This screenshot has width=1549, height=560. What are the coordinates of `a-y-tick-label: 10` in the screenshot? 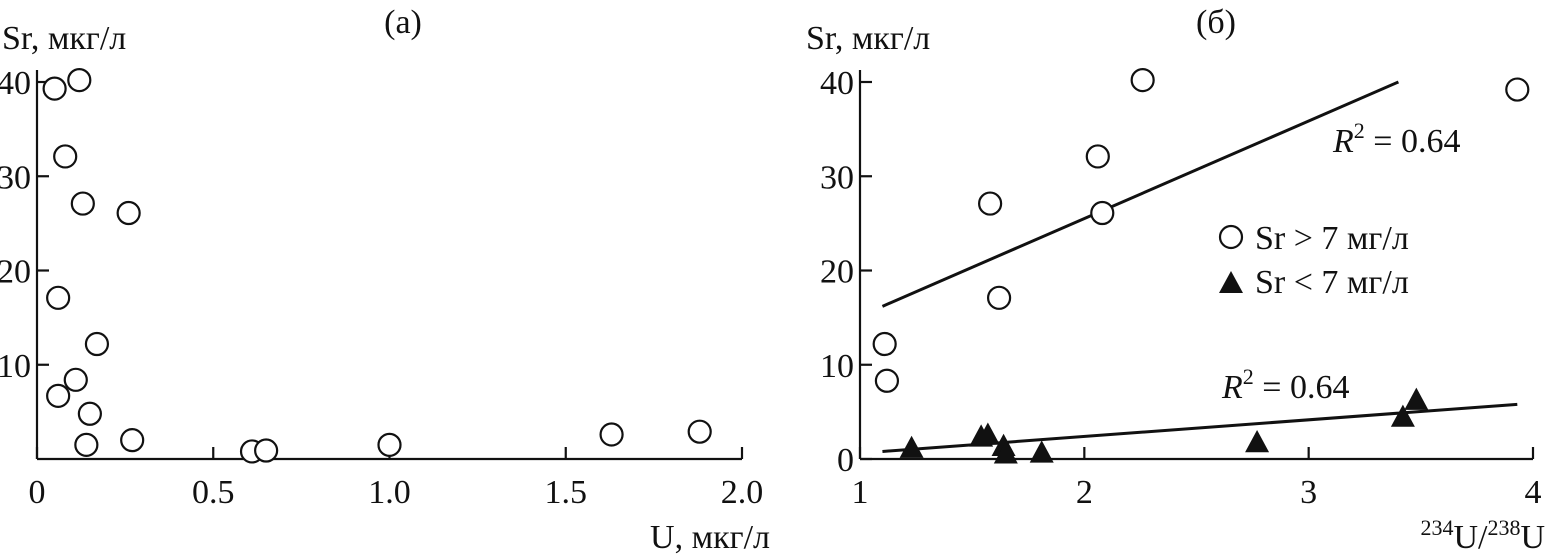 It's located at (15, 366).